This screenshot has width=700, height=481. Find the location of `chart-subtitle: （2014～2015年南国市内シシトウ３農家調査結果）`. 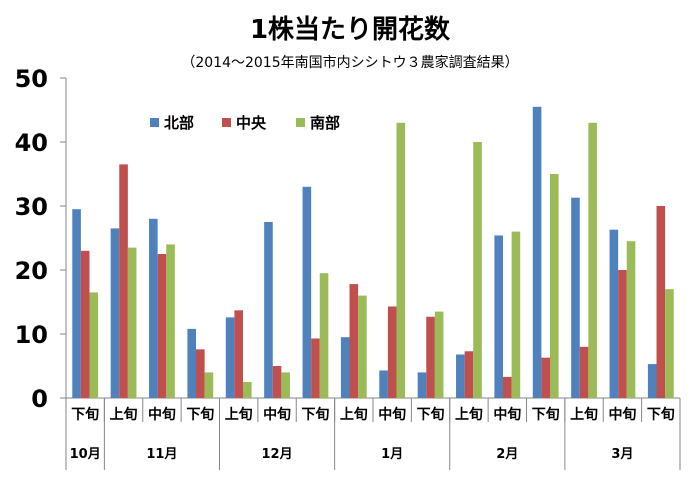

chart-subtitle: （2014～2015年南国市内シシトウ３農家調査結果） is located at coordinates (349, 62).